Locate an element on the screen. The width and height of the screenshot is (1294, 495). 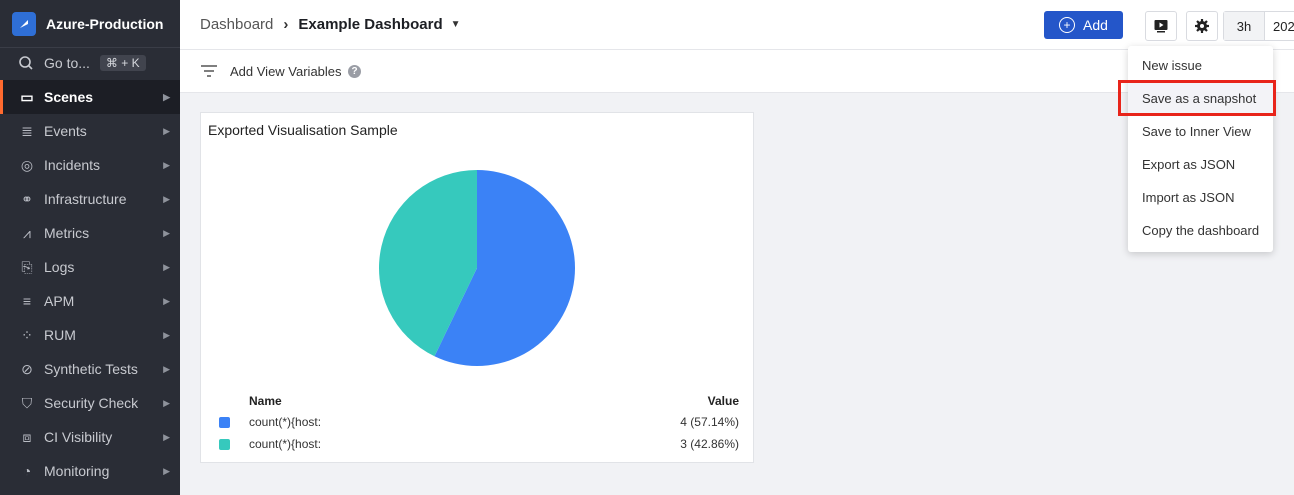
time-range-quick: 3h is located at coordinates (1244, 26).